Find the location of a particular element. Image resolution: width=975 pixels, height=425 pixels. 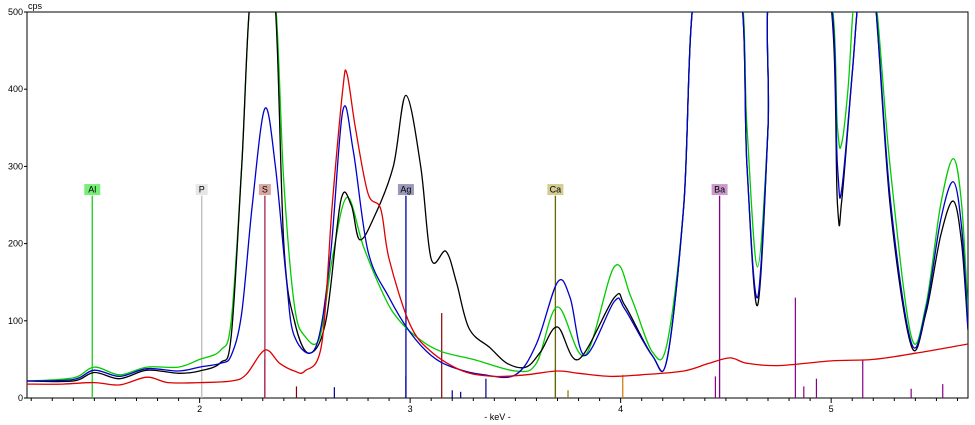

element-marker-label: P is located at coordinates (202, 190).